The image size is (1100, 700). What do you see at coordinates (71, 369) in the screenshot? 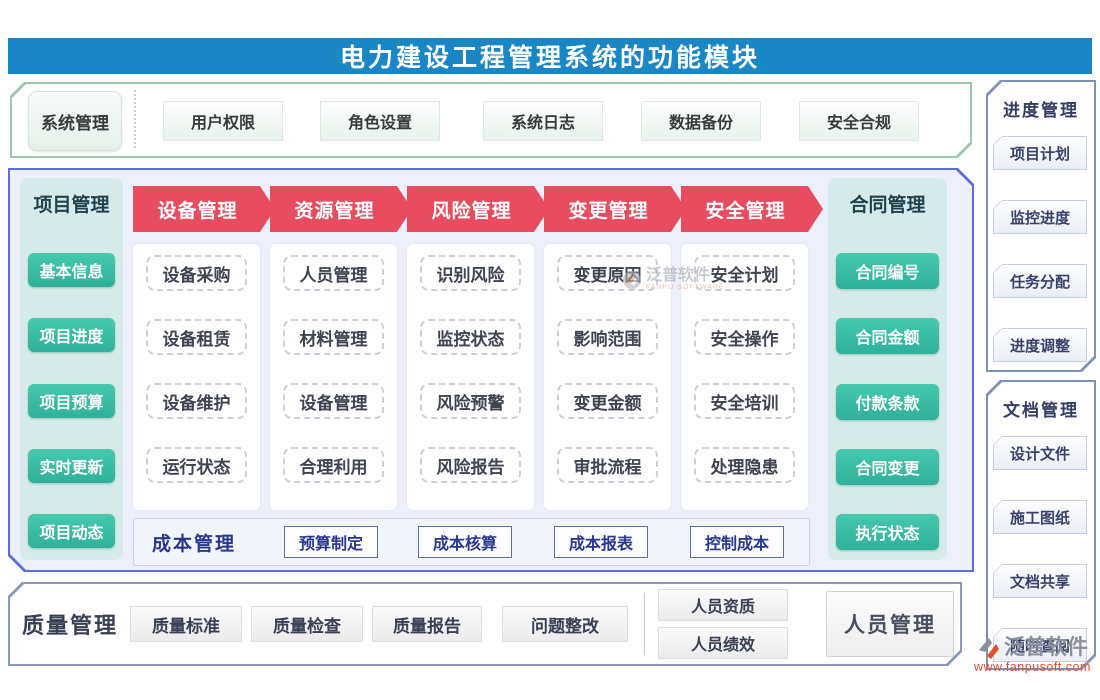
I see `project-management-panel: 项目管理 基本信息 项目进度 项目预算 实时更新 项目动态` at bounding box center [71, 369].